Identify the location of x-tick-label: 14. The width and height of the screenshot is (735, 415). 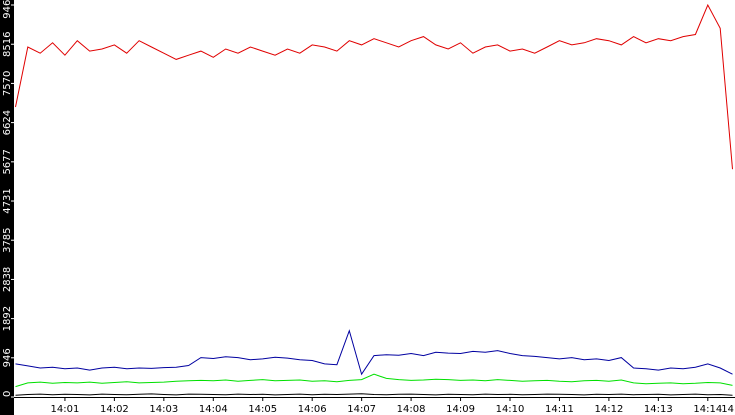
(727, 409).